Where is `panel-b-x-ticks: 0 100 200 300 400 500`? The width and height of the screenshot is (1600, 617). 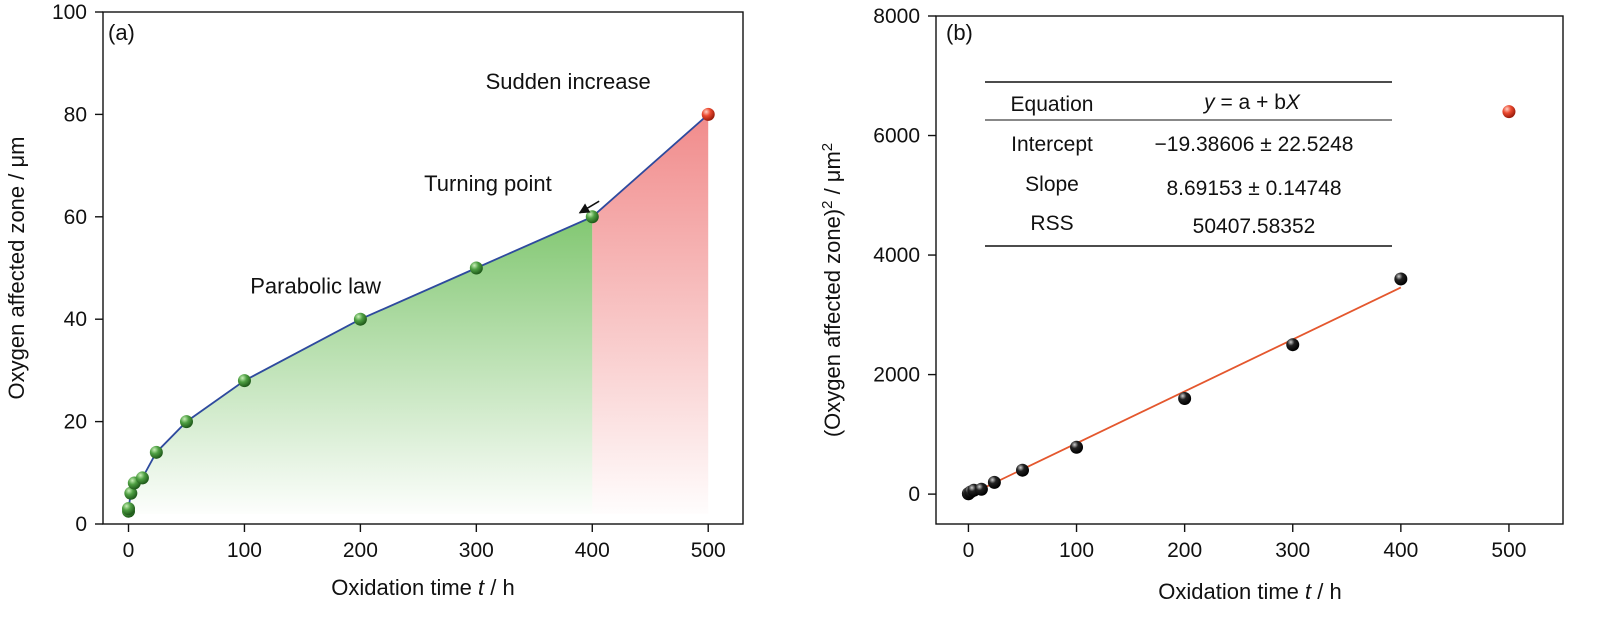
panel-b-x-ticks: 0 100 200 300 400 500 is located at coordinates (1244, 543).